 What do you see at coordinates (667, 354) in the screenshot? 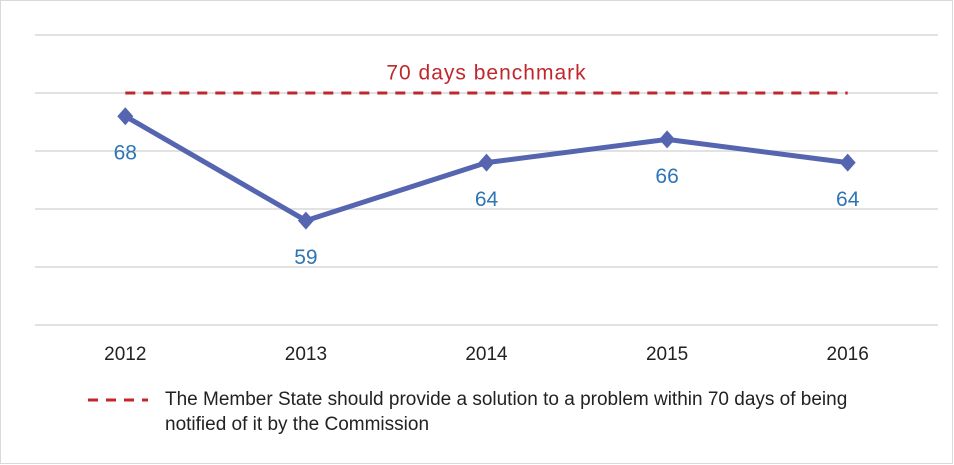
I see `x-tick-label: 2015` at bounding box center [667, 354].